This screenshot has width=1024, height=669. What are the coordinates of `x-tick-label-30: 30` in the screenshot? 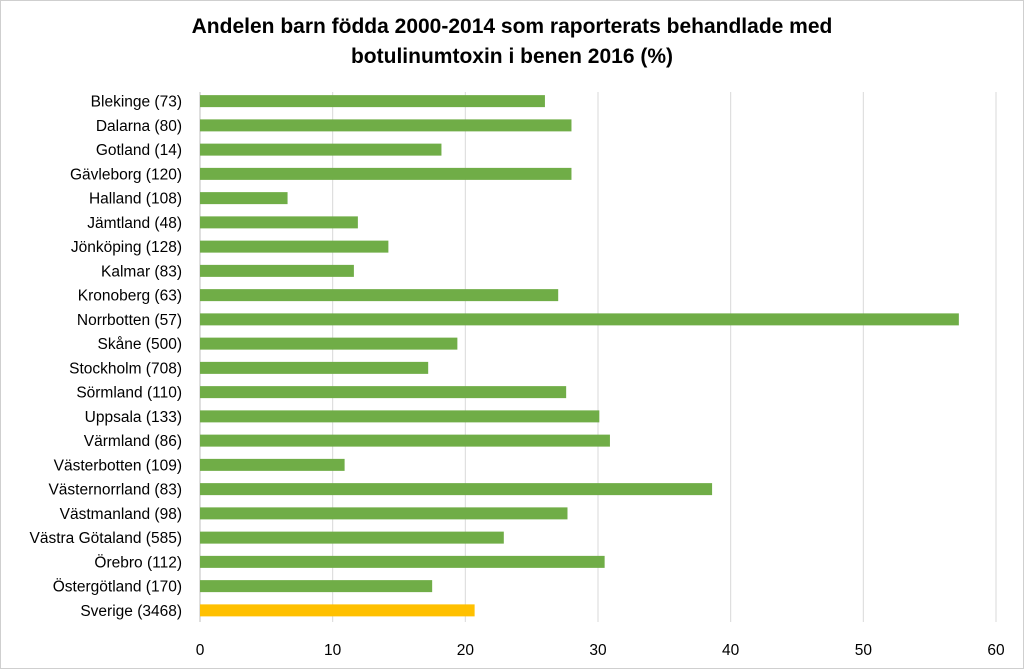 It's located at (598, 650).